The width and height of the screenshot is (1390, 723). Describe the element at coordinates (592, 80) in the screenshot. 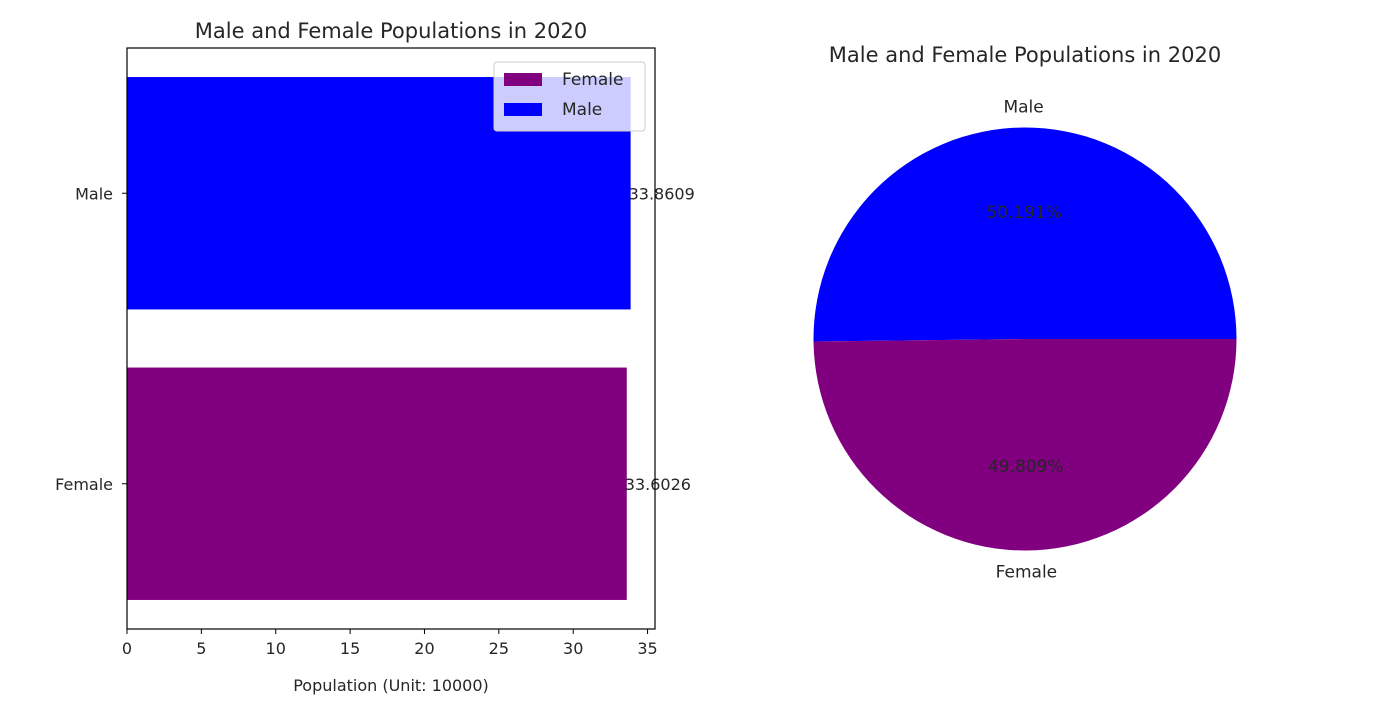

I see `legend-label-female: Female` at that location.